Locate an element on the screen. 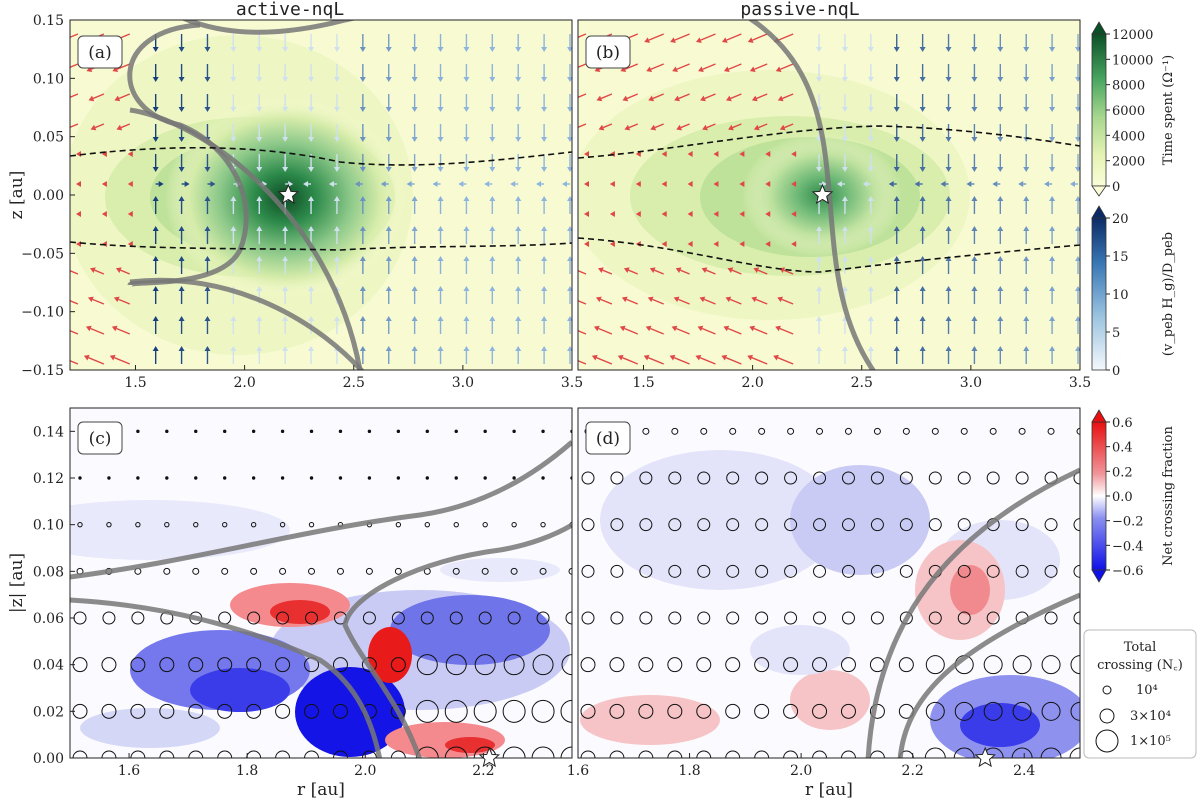 This screenshot has width=1200, height=802. arrow-b-210-head is located at coordinates (1026, 198).